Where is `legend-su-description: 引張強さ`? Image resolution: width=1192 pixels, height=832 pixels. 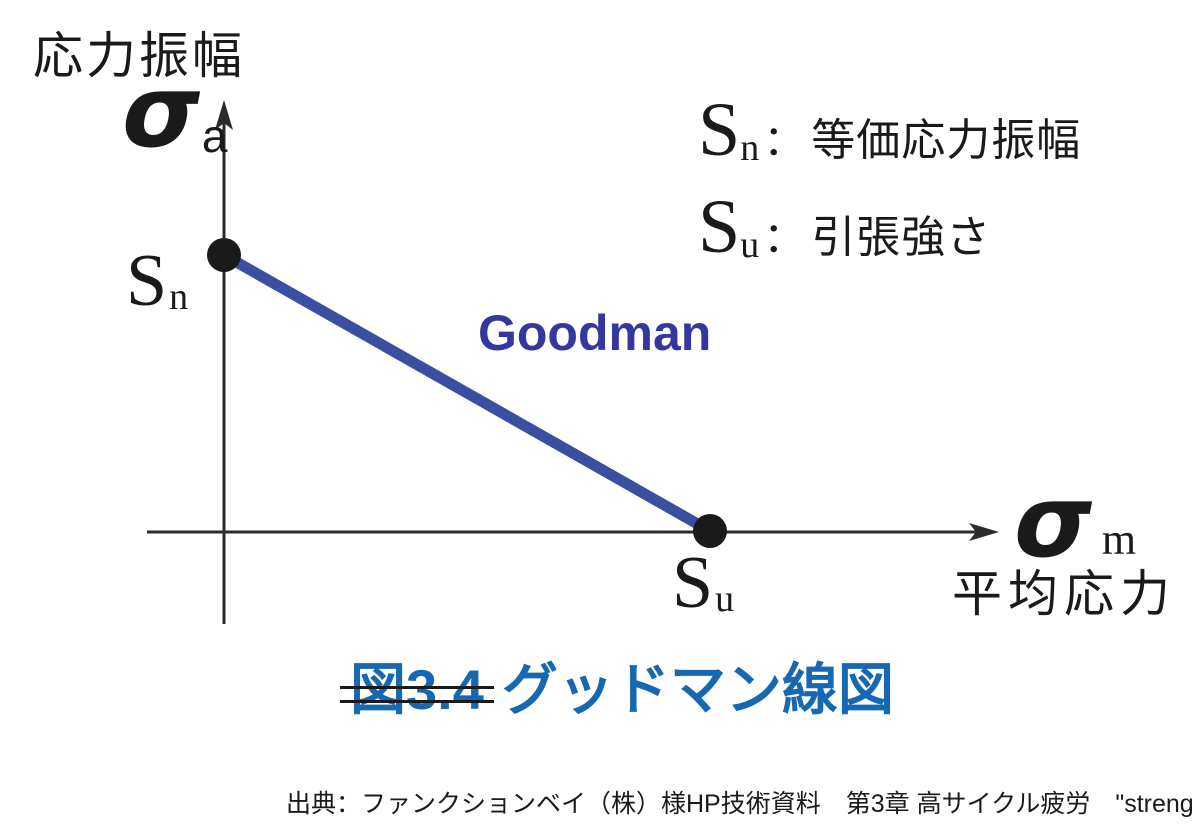
legend-su-description: 引張強さ is located at coordinates (901, 237).